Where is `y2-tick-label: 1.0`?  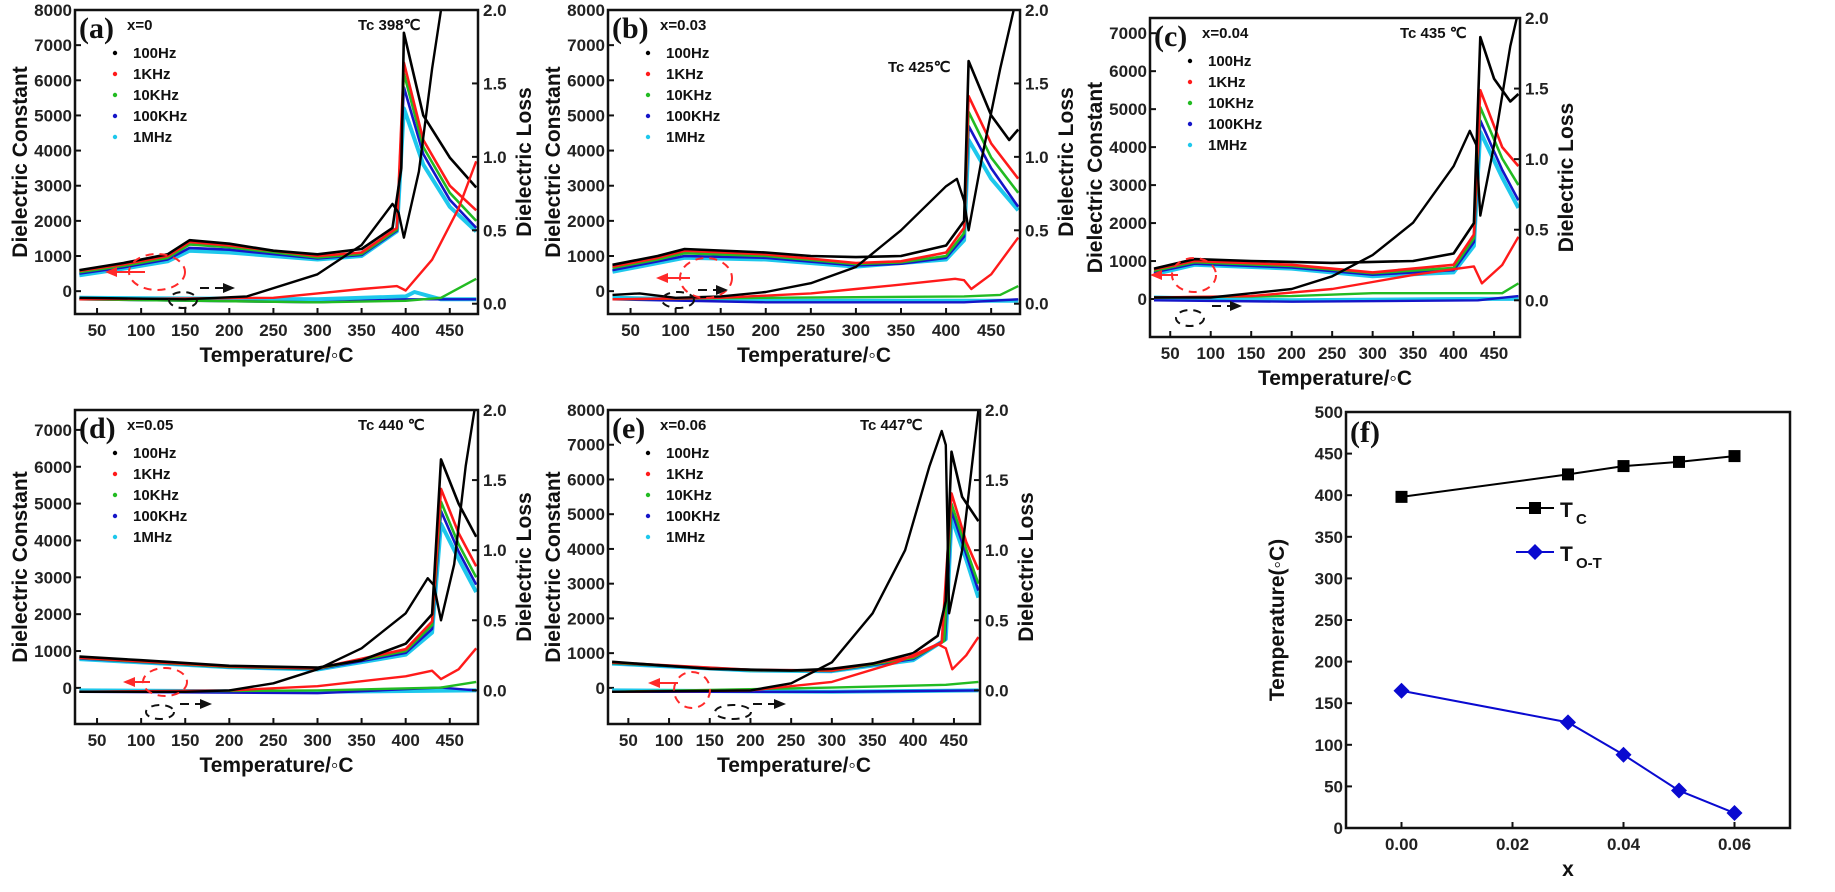
y2-tick-label: 1.0 is located at coordinates (997, 550).